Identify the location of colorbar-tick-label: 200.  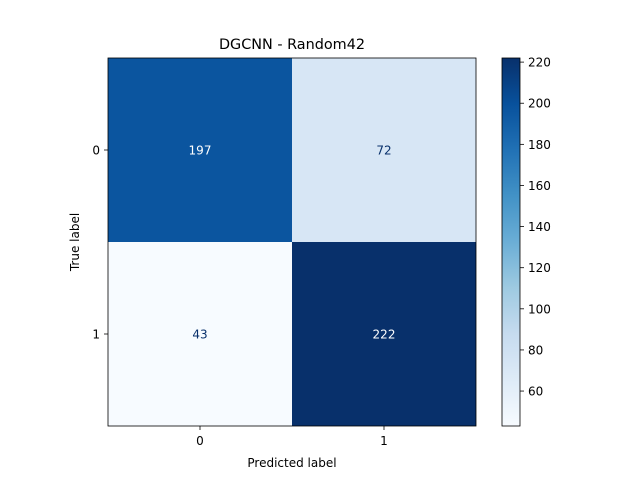
(539, 104).